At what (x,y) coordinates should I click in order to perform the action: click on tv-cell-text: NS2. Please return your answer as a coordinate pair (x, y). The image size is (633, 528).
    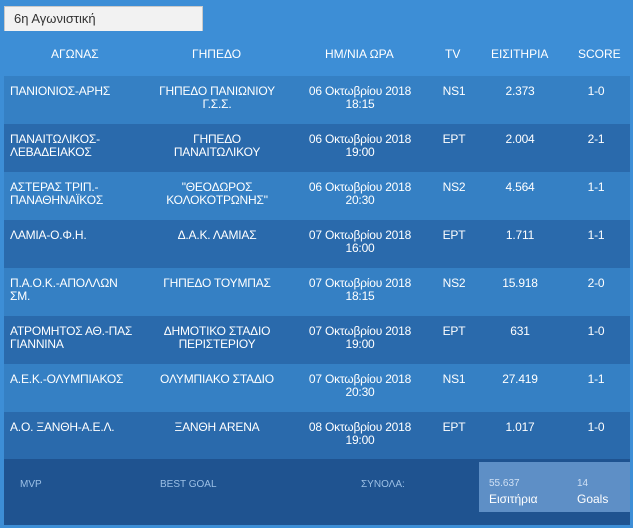
    Looking at the image, I should click on (454, 187).